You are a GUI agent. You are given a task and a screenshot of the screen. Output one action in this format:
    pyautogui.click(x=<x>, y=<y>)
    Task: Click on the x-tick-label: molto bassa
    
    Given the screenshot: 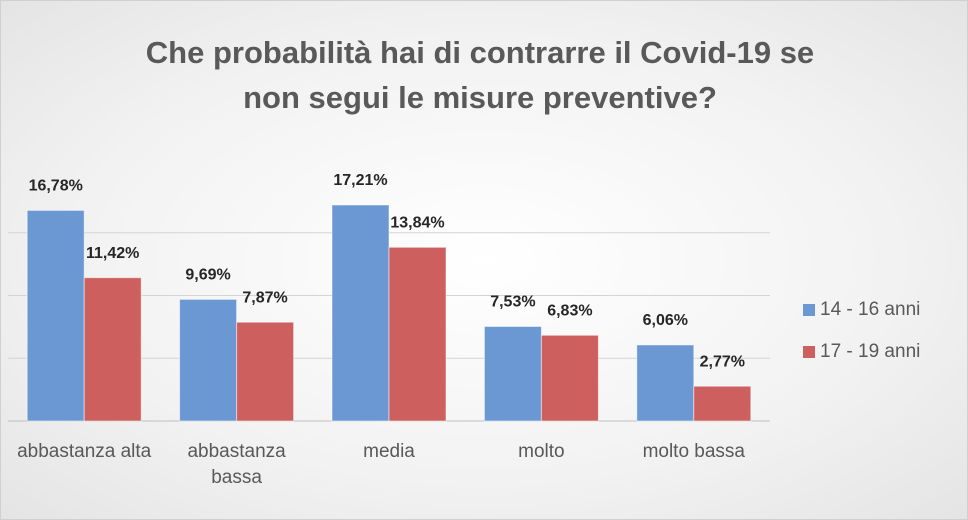 What is the action you would take?
    pyautogui.click(x=694, y=451)
    